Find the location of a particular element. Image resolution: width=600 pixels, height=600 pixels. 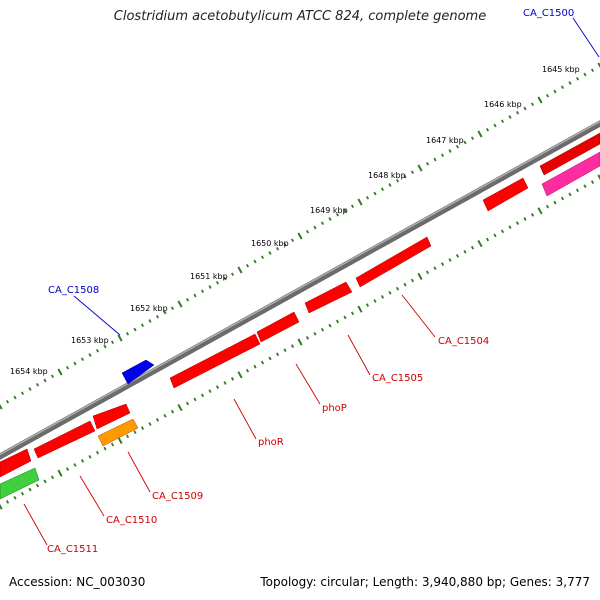

gene-CA_C1504b-arrow is located at coordinates (505, 194).